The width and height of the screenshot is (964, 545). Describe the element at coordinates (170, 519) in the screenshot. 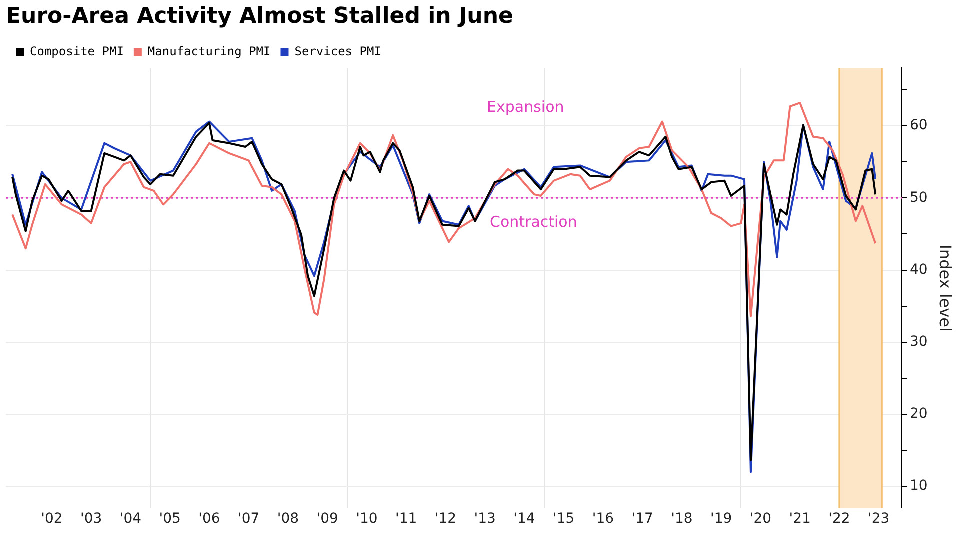

I see `x-tick-label: '05` at that location.